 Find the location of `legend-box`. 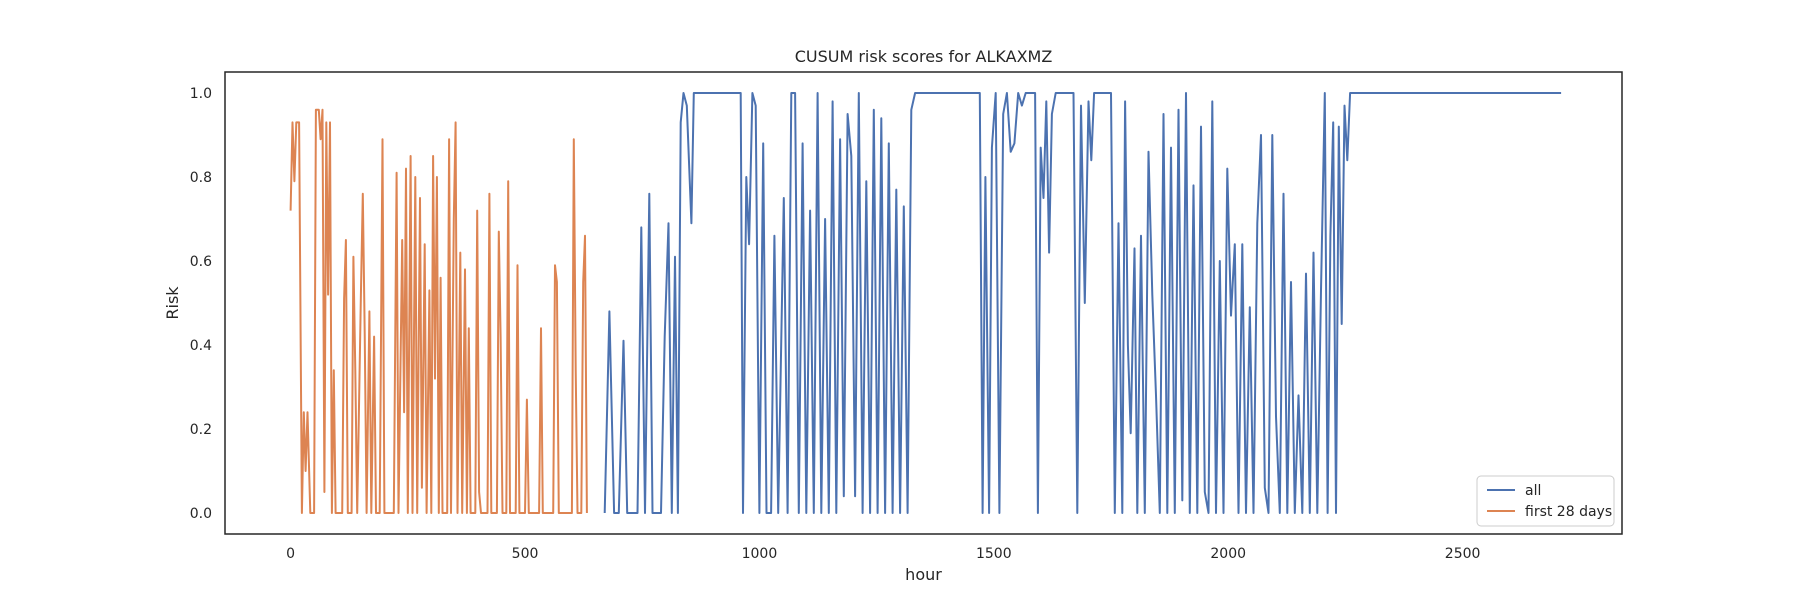

legend-box is located at coordinates (1545, 501).